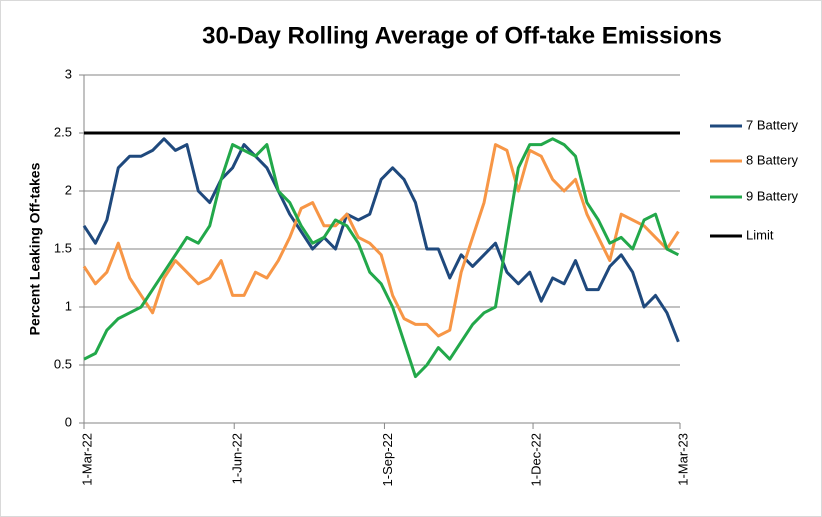  Describe the element at coordinates (682, 459) in the screenshot. I see `x-tick-label: 1-Mar-23` at that location.